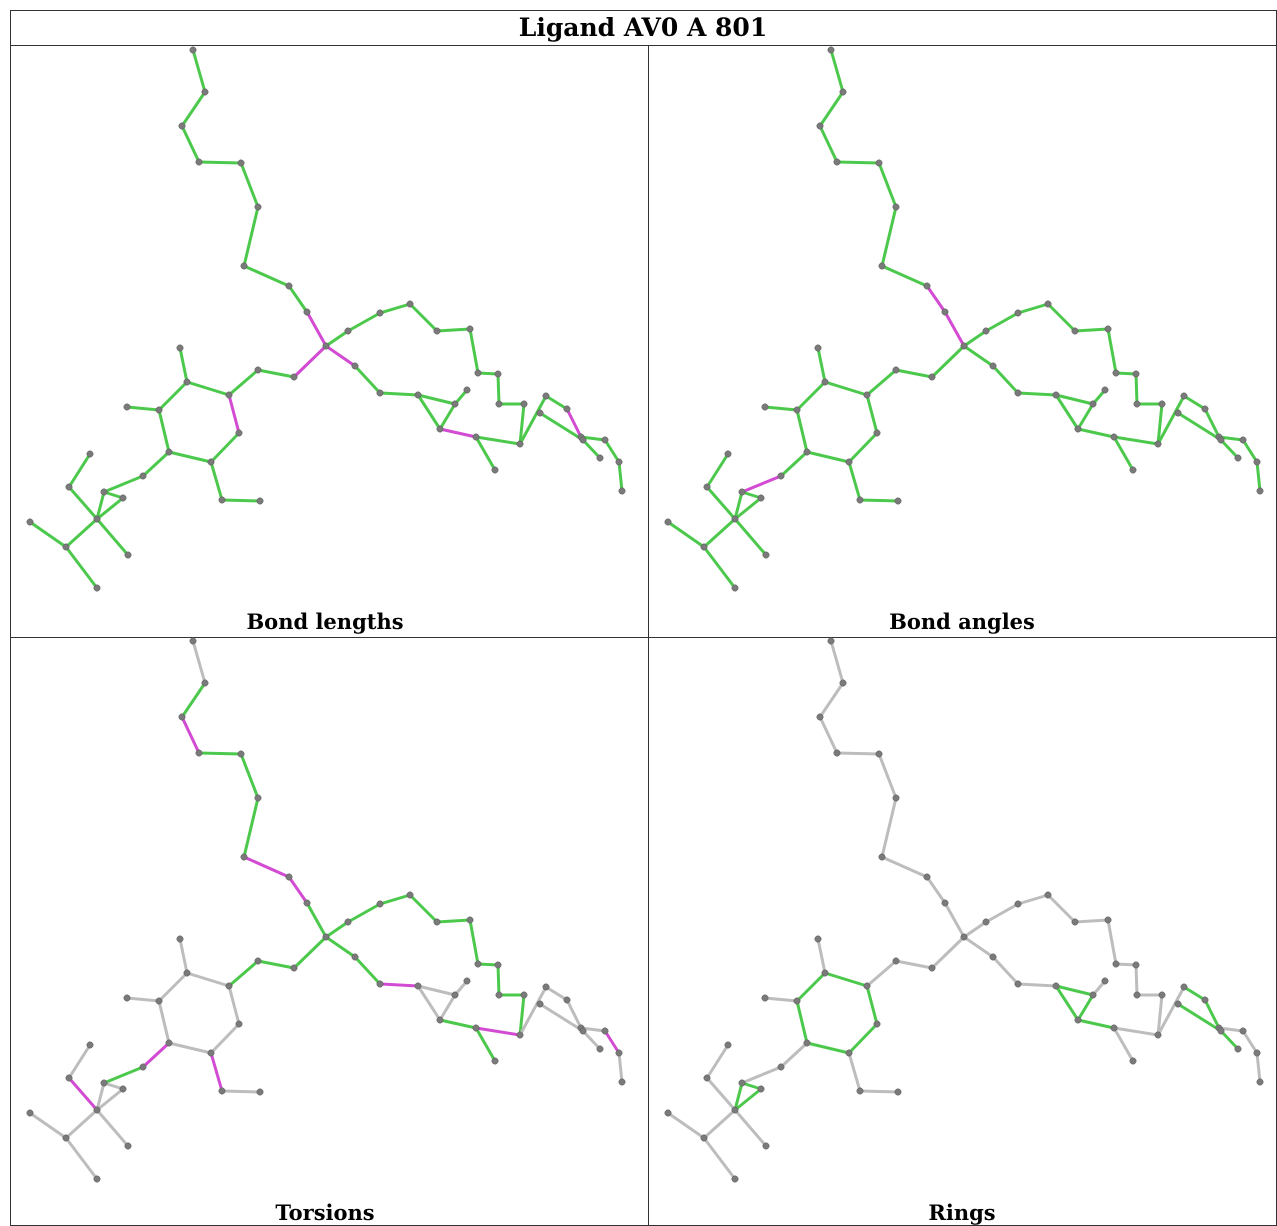  I want to click on panel-caption: Torsions, so click(324, 1212).